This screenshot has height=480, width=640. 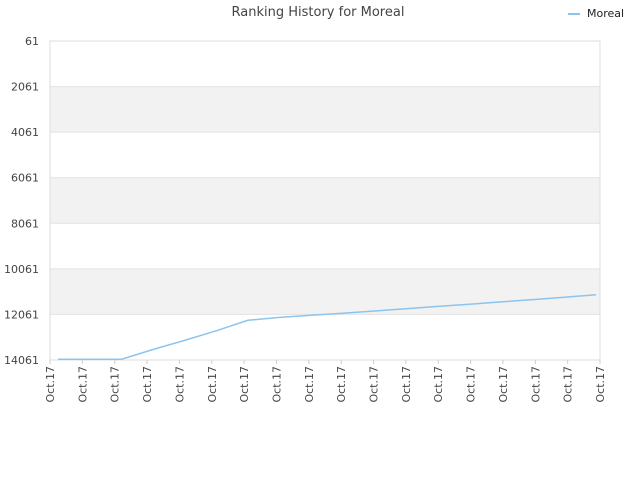 What do you see at coordinates (21, 269) in the screenshot?
I see `y-tick-label: 10061` at bounding box center [21, 269].